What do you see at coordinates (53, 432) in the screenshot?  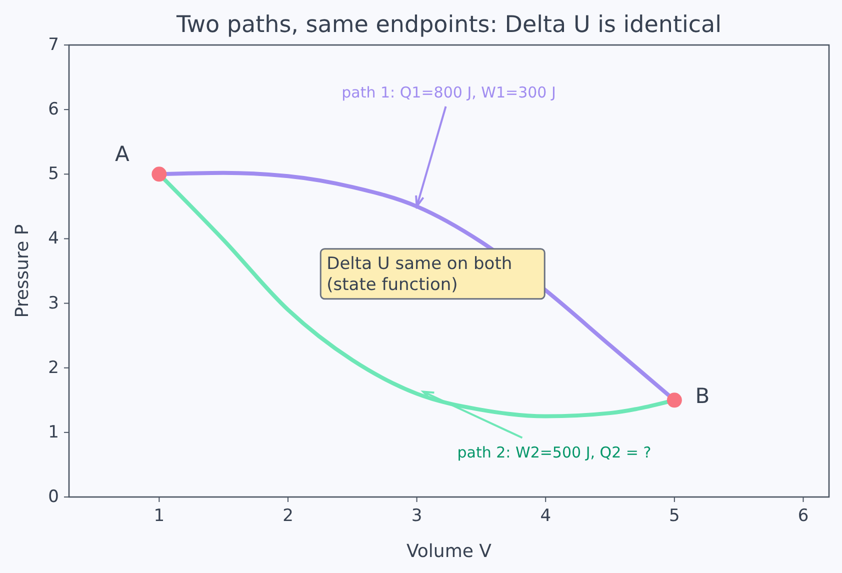 I see `y-tick-label: 1` at bounding box center [53, 432].